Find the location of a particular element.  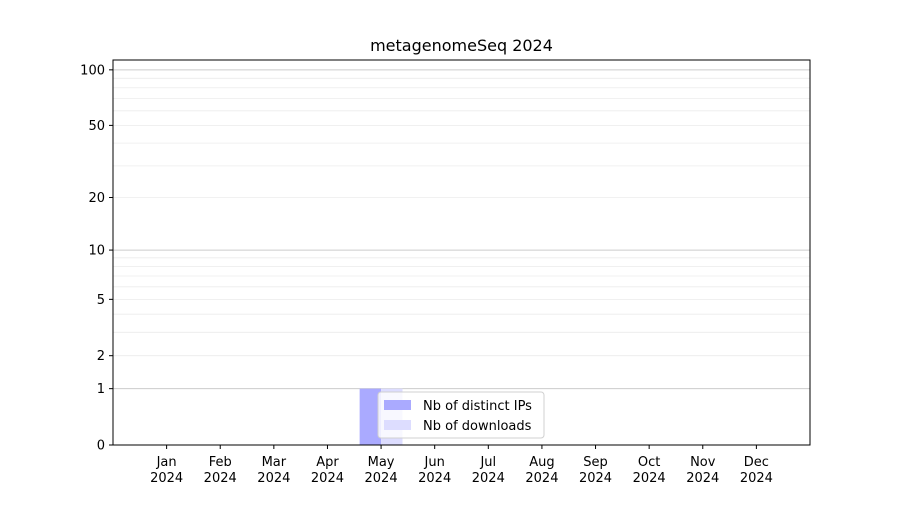

x-tick-label: Aug is located at coordinates (541, 462).